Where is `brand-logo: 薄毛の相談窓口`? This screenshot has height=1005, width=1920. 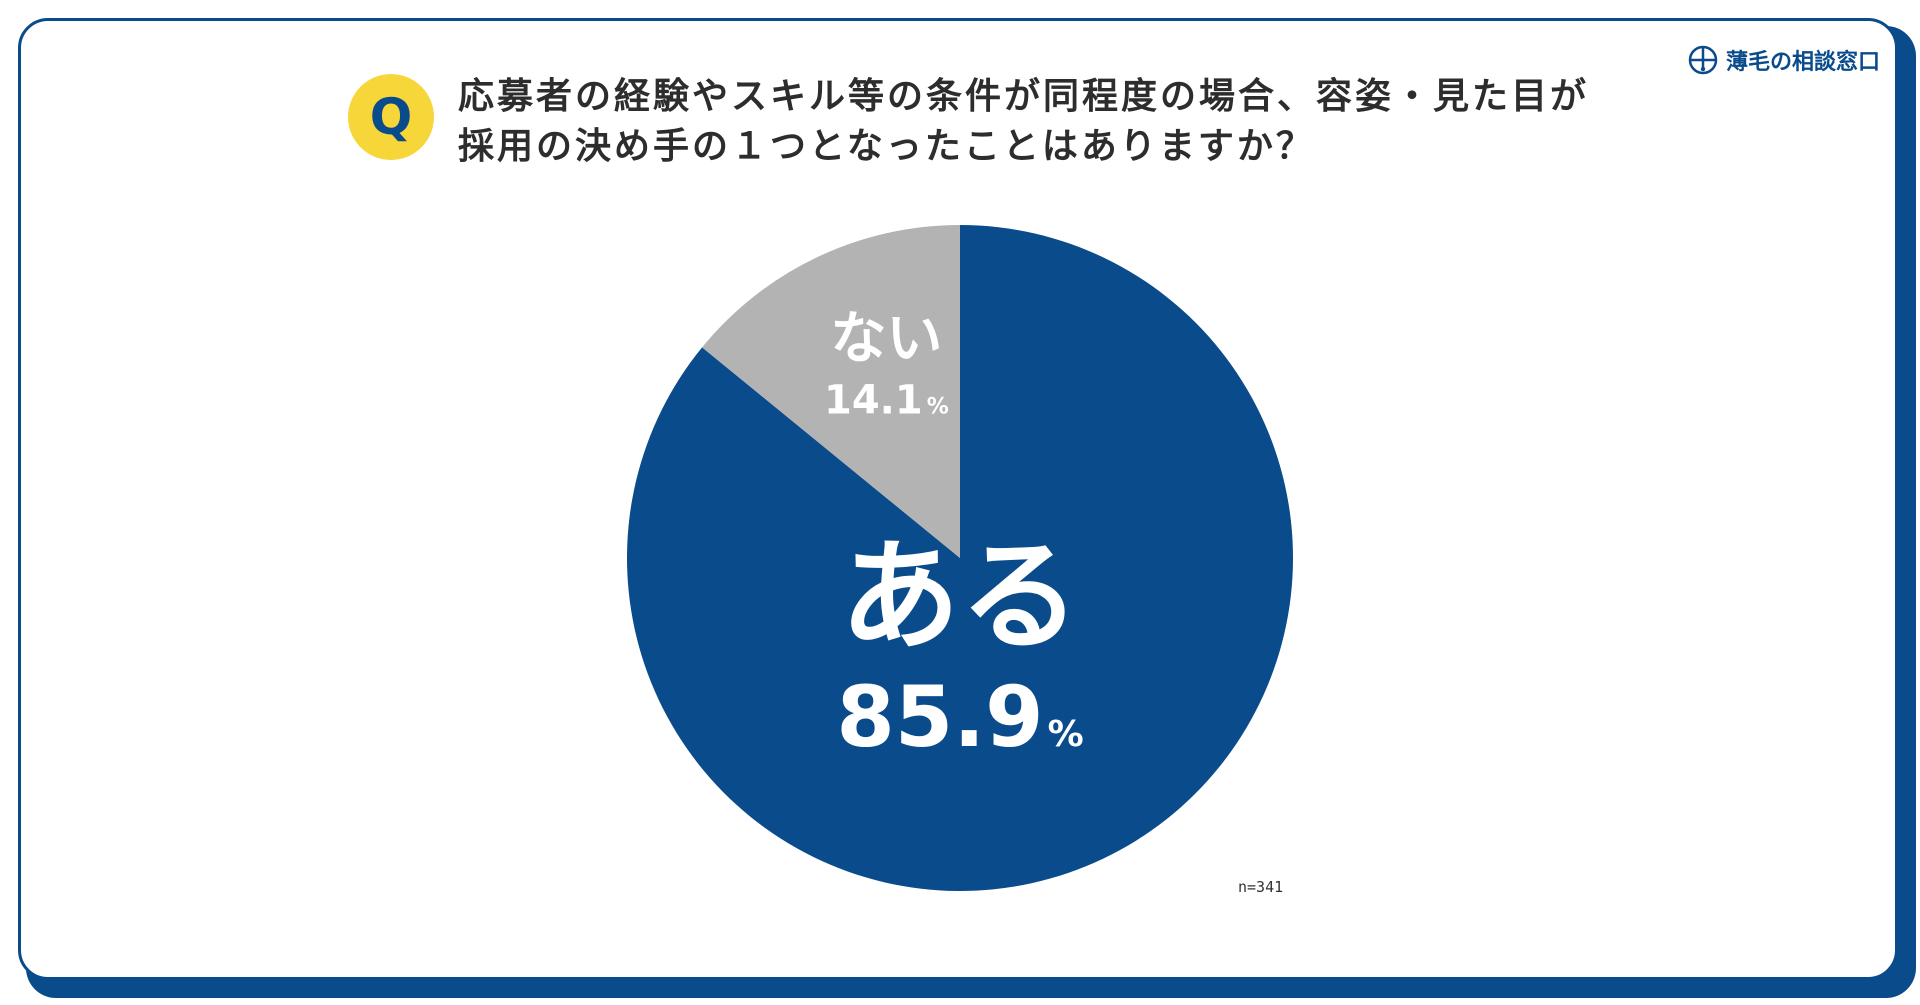 brand-logo: 薄毛の相談窓口 is located at coordinates (1784, 60).